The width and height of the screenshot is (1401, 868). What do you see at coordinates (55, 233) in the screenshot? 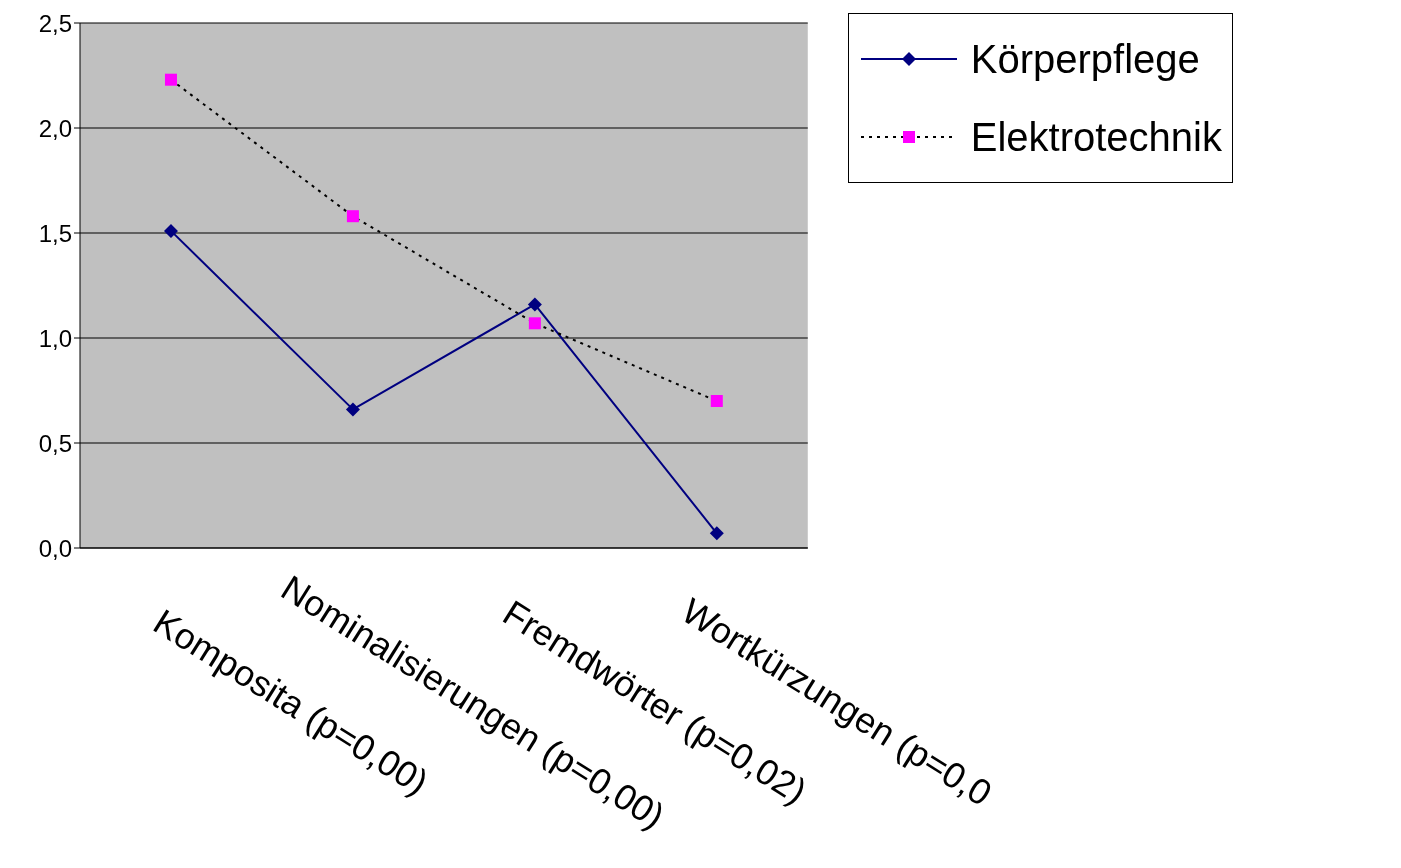
I see `y-tick-label: 1,5` at bounding box center [55, 233].